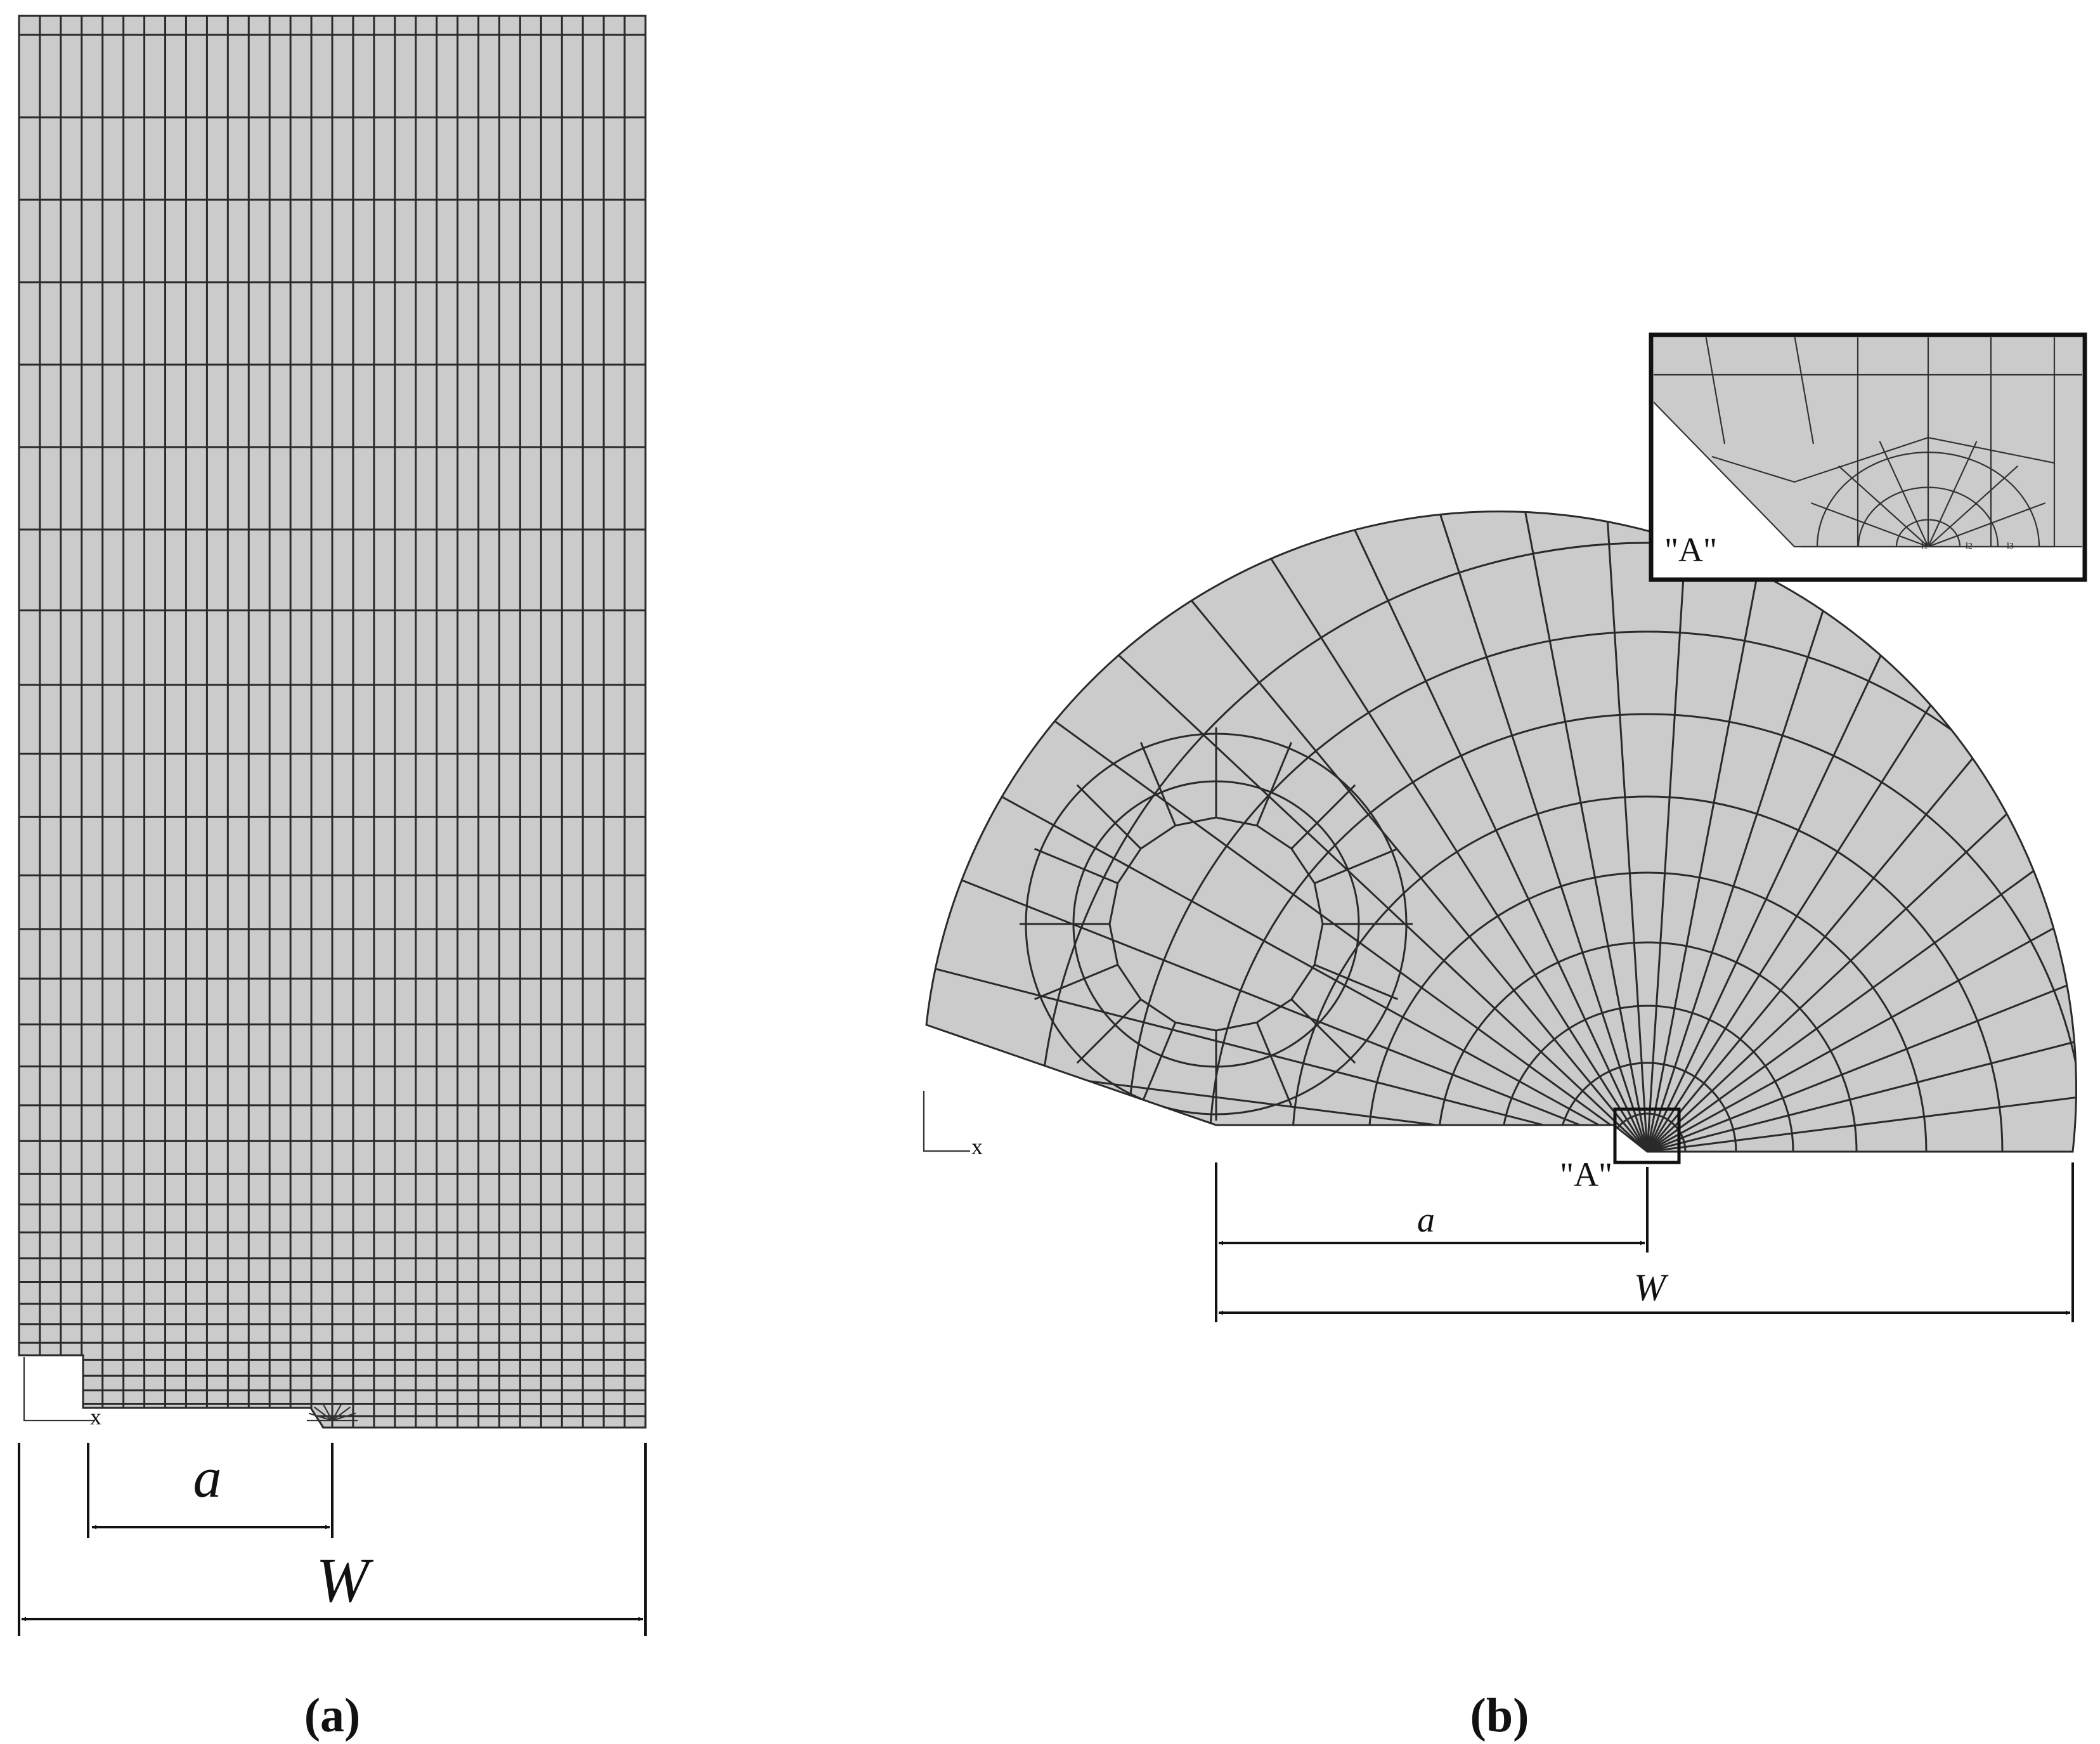 The width and height of the screenshot is (2100, 1744). Describe the element at coordinates (1970, 546) in the screenshot. I see `node-label: l2` at that location.